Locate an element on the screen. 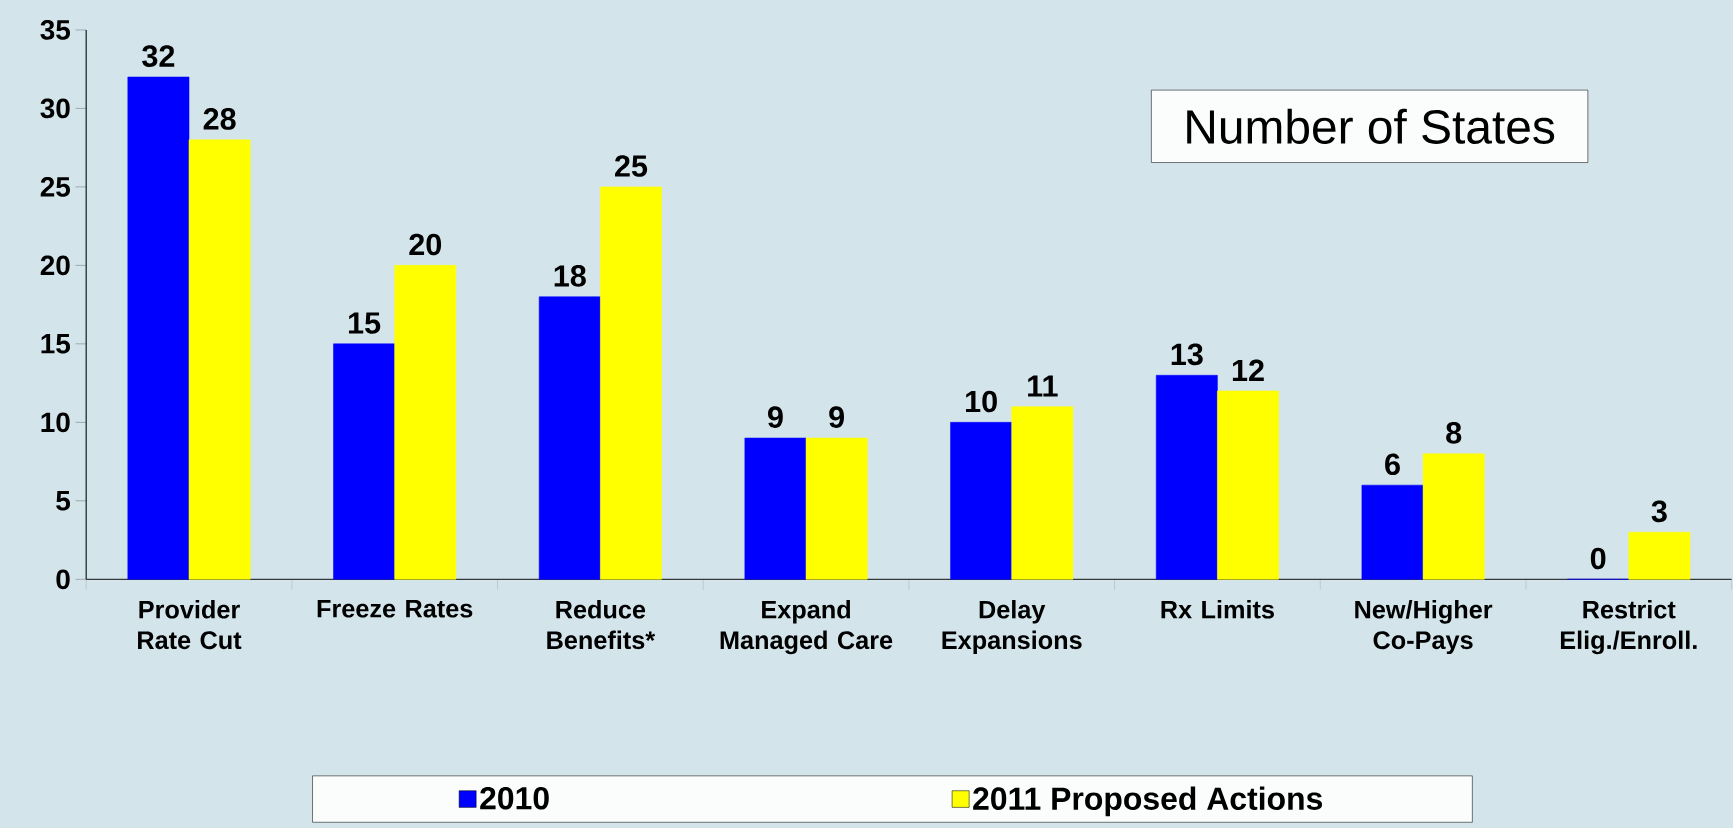 The width and height of the screenshot is (1733, 828). data-label: 0 is located at coordinates (1598, 558).